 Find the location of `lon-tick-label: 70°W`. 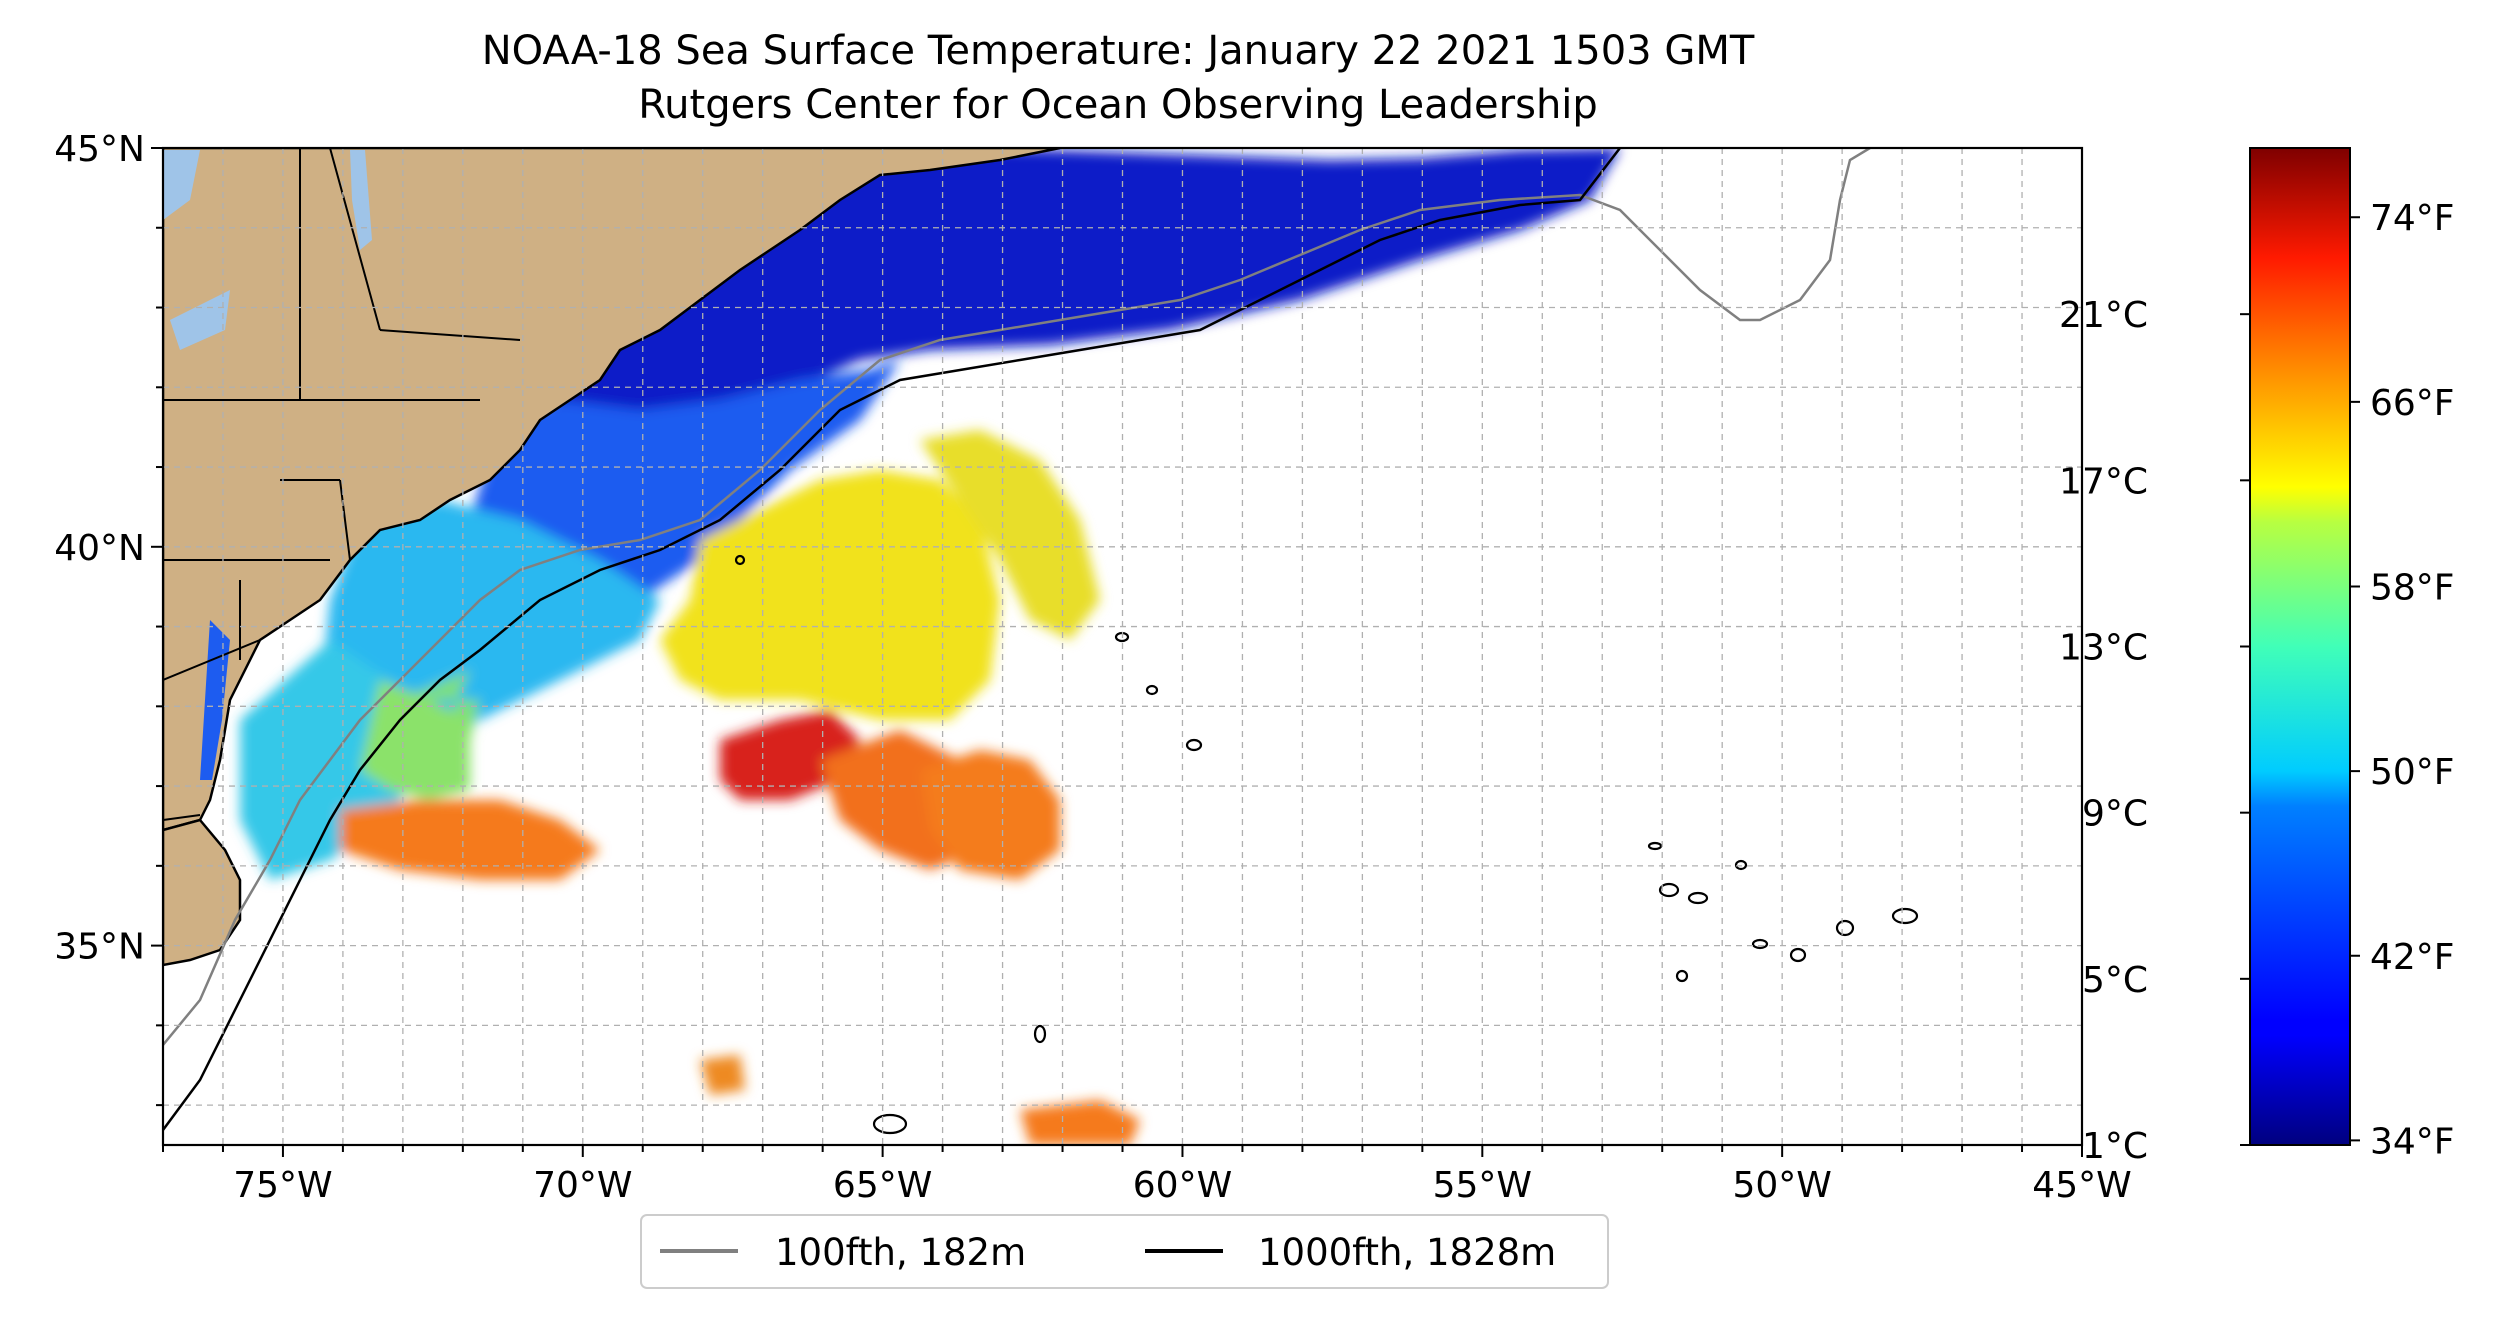

lon-tick-label: 70°W is located at coordinates (582, 1185).